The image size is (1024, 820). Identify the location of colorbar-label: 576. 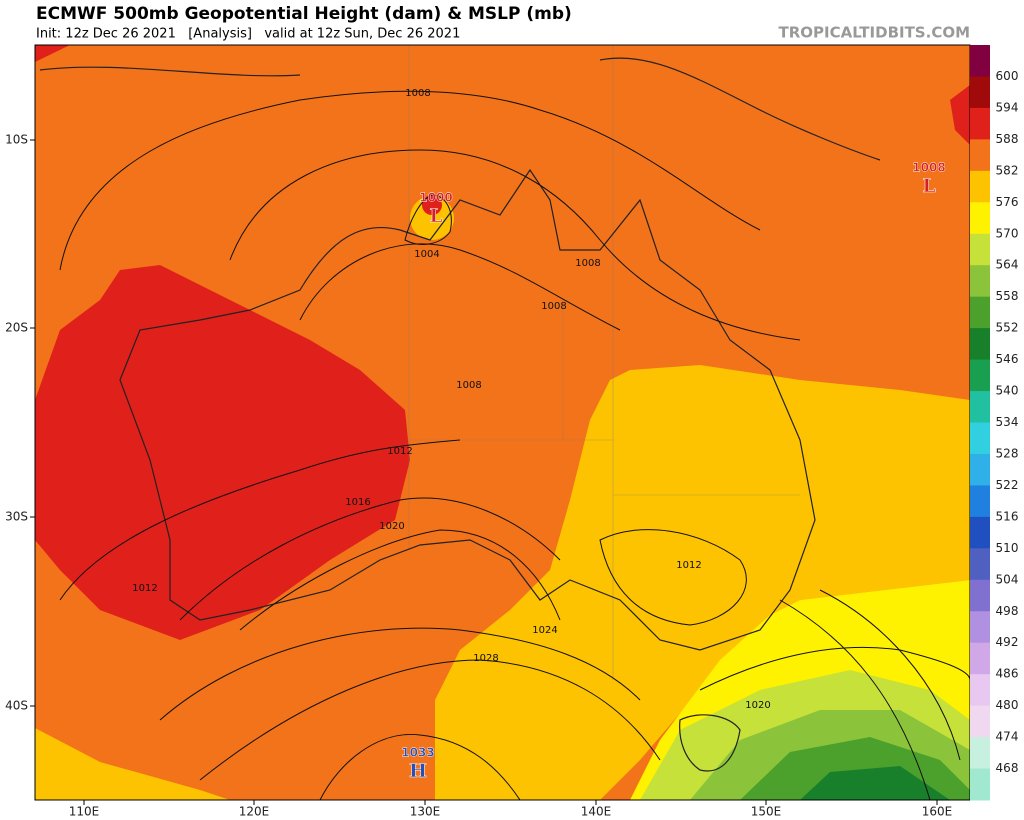
(1007, 202).